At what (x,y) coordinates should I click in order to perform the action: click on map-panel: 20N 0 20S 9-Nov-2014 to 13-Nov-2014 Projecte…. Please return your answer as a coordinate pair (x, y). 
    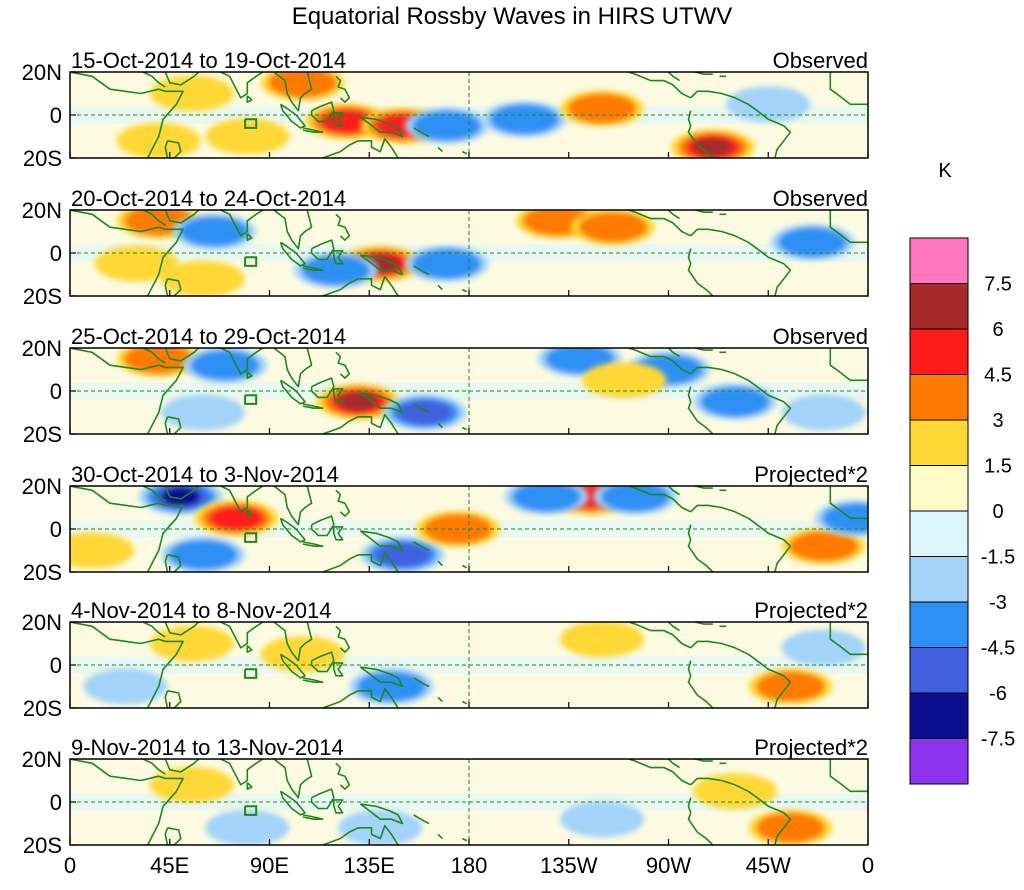
    Looking at the image, I should click on (445, 796).